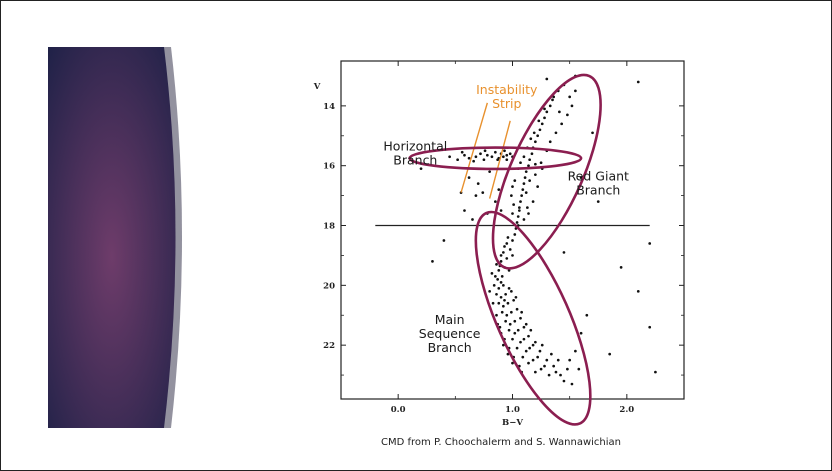 The width and height of the screenshot is (832, 471). I want to click on x-tick-label: 2.0, so click(626, 410).